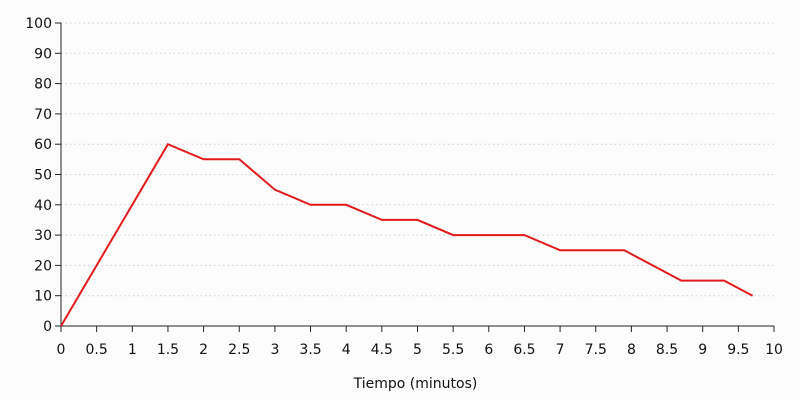 The width and height of the screenshot is (800, 400). I want to click on y-tick-label: 30, so click(43, 236).